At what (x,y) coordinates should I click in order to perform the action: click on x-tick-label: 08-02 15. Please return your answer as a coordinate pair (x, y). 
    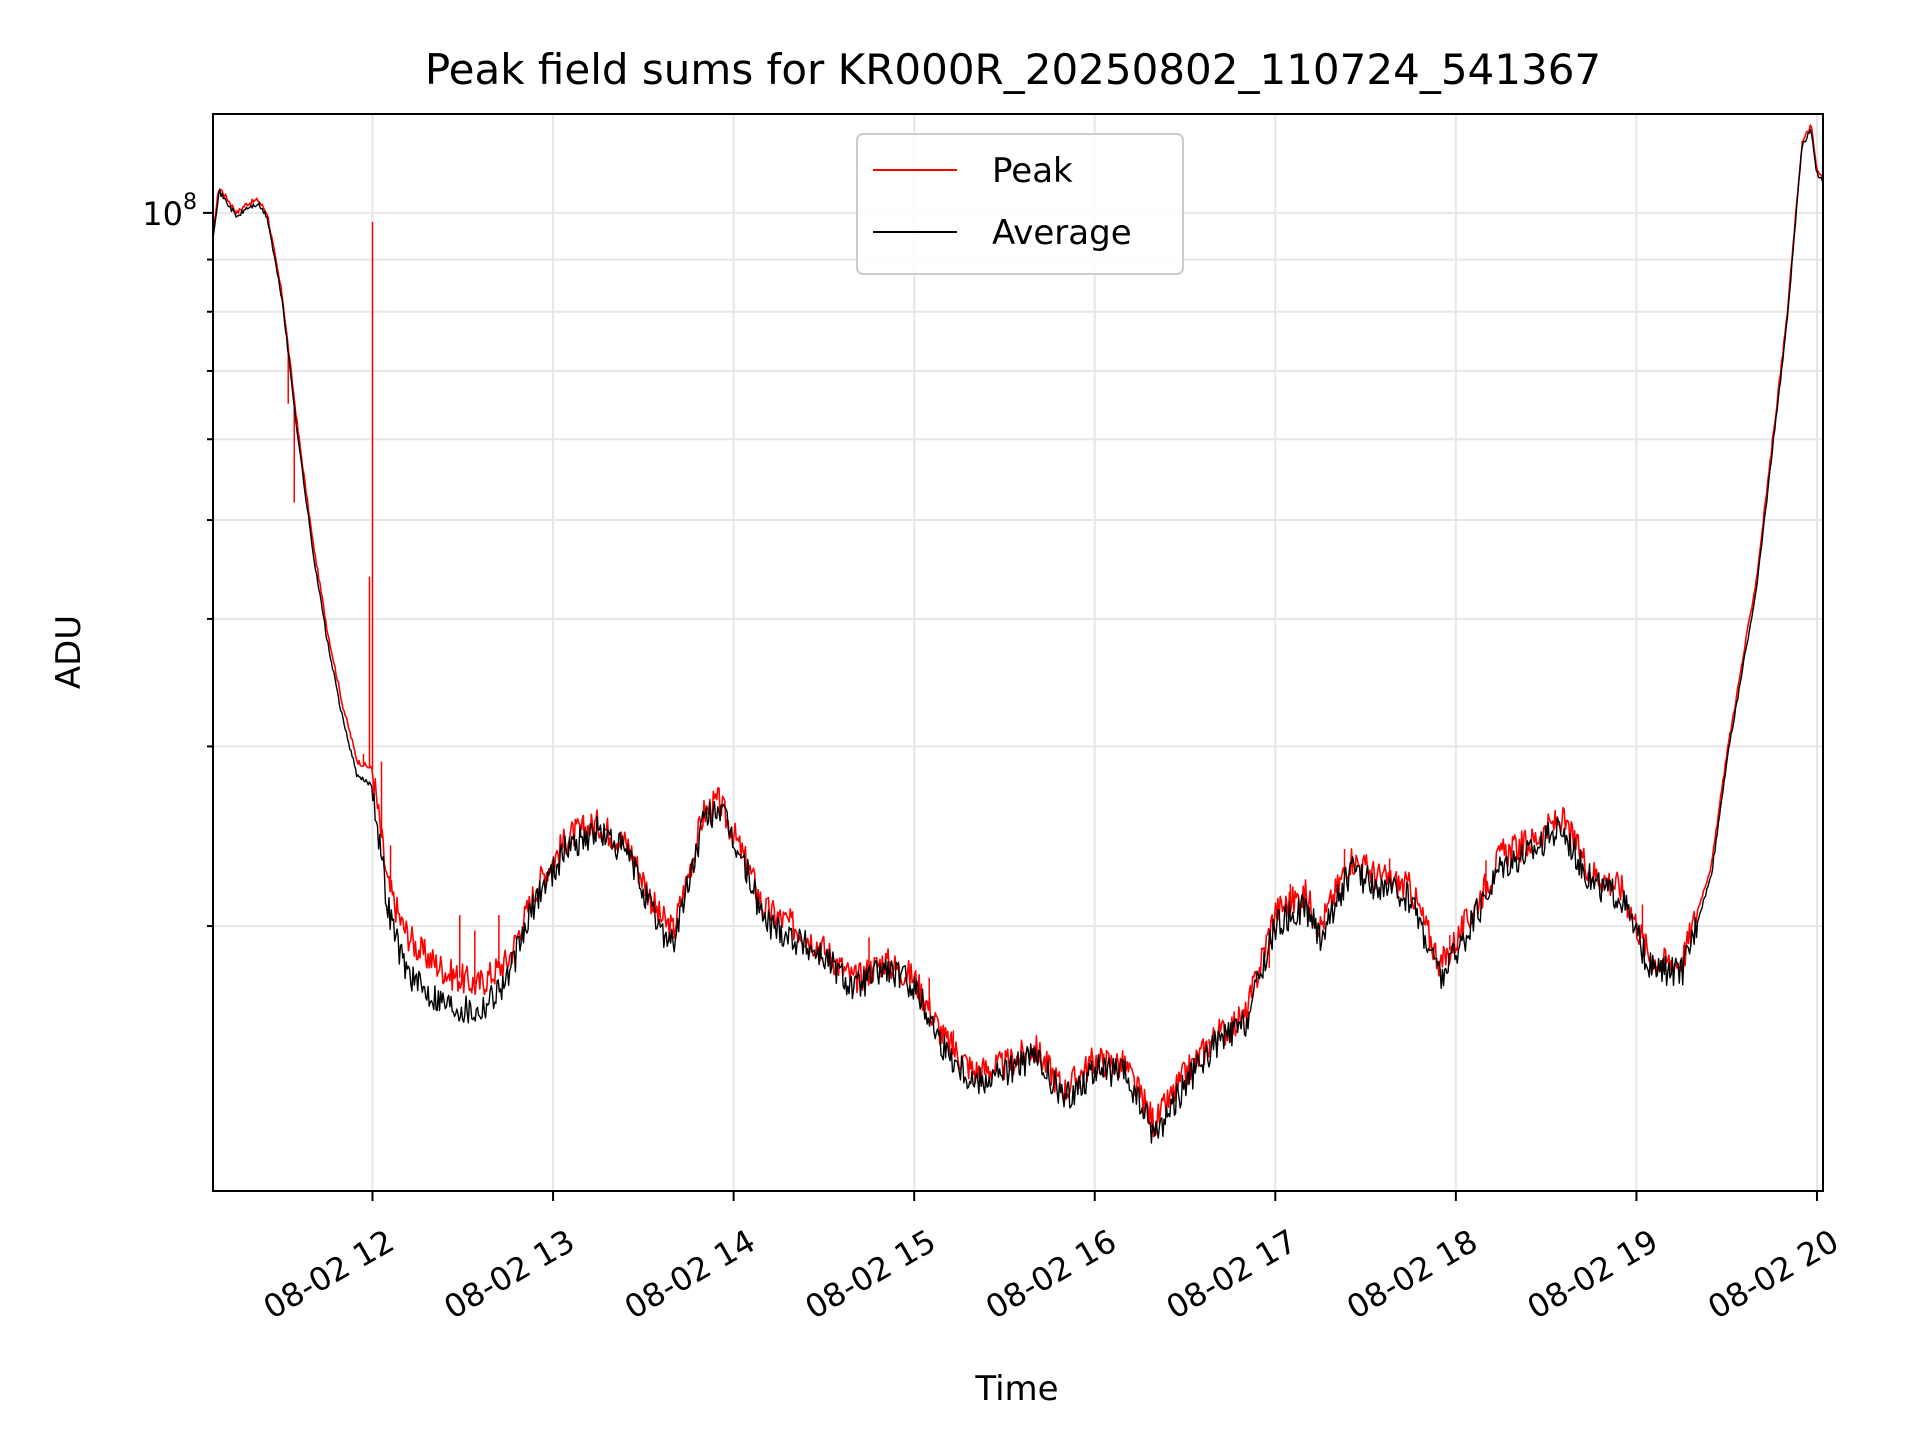
    Looking at the image, I should click on (871, 1274).